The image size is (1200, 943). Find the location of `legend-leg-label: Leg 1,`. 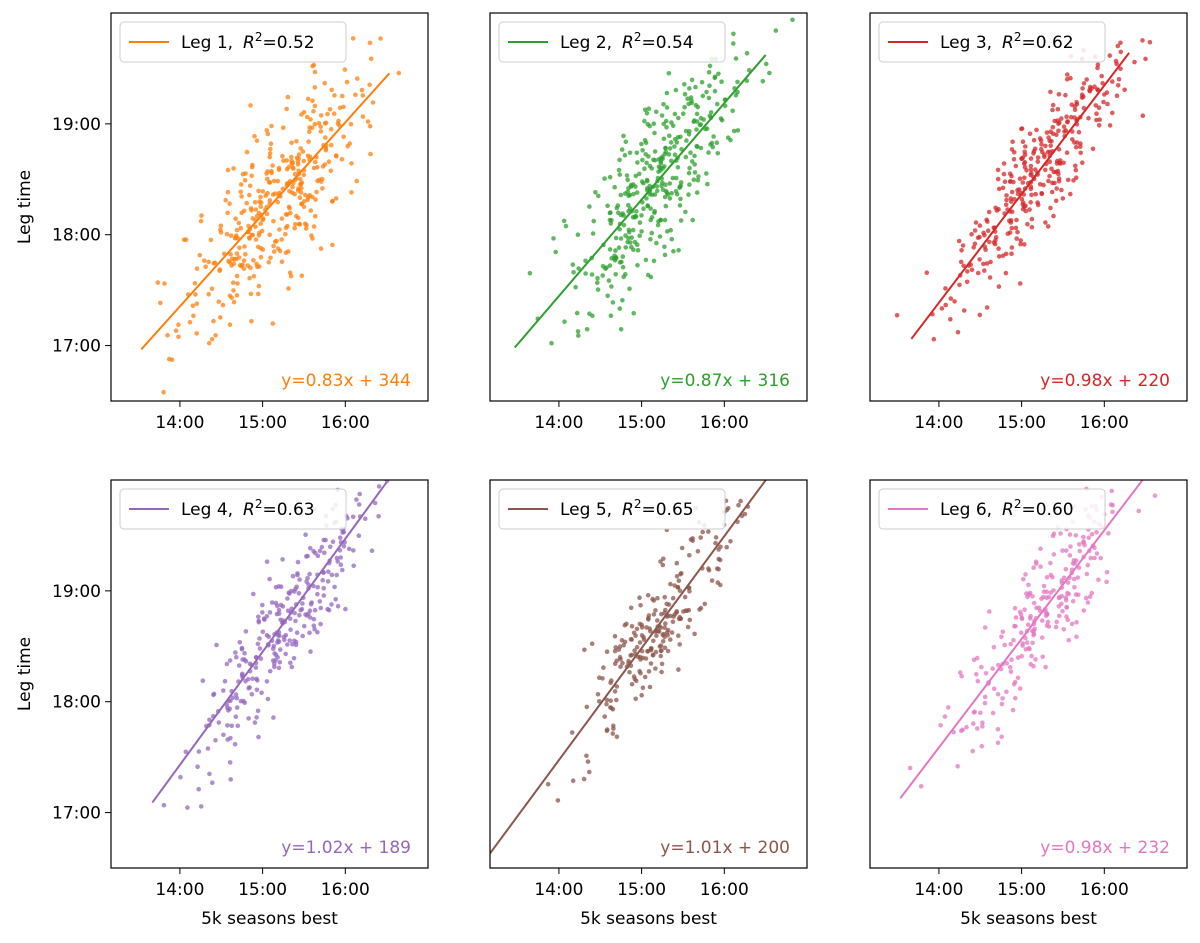

legend-leg-label: Leg 1, is located at coordinates (207, 43).